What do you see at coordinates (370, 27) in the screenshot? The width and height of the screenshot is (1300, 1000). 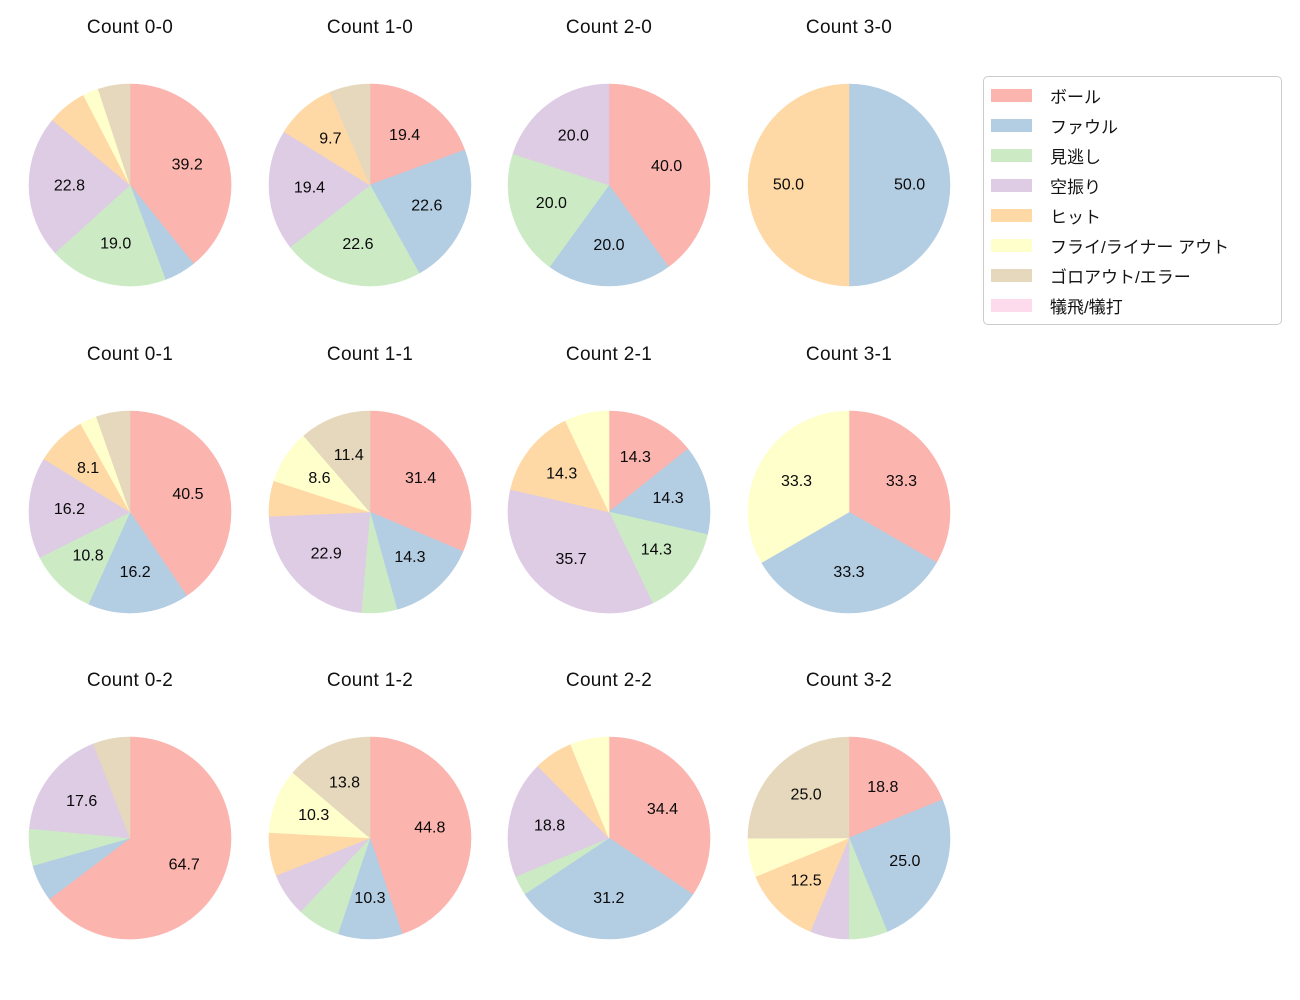 I see `chart-title: Count 1-0` at bounding box center [370, 27].